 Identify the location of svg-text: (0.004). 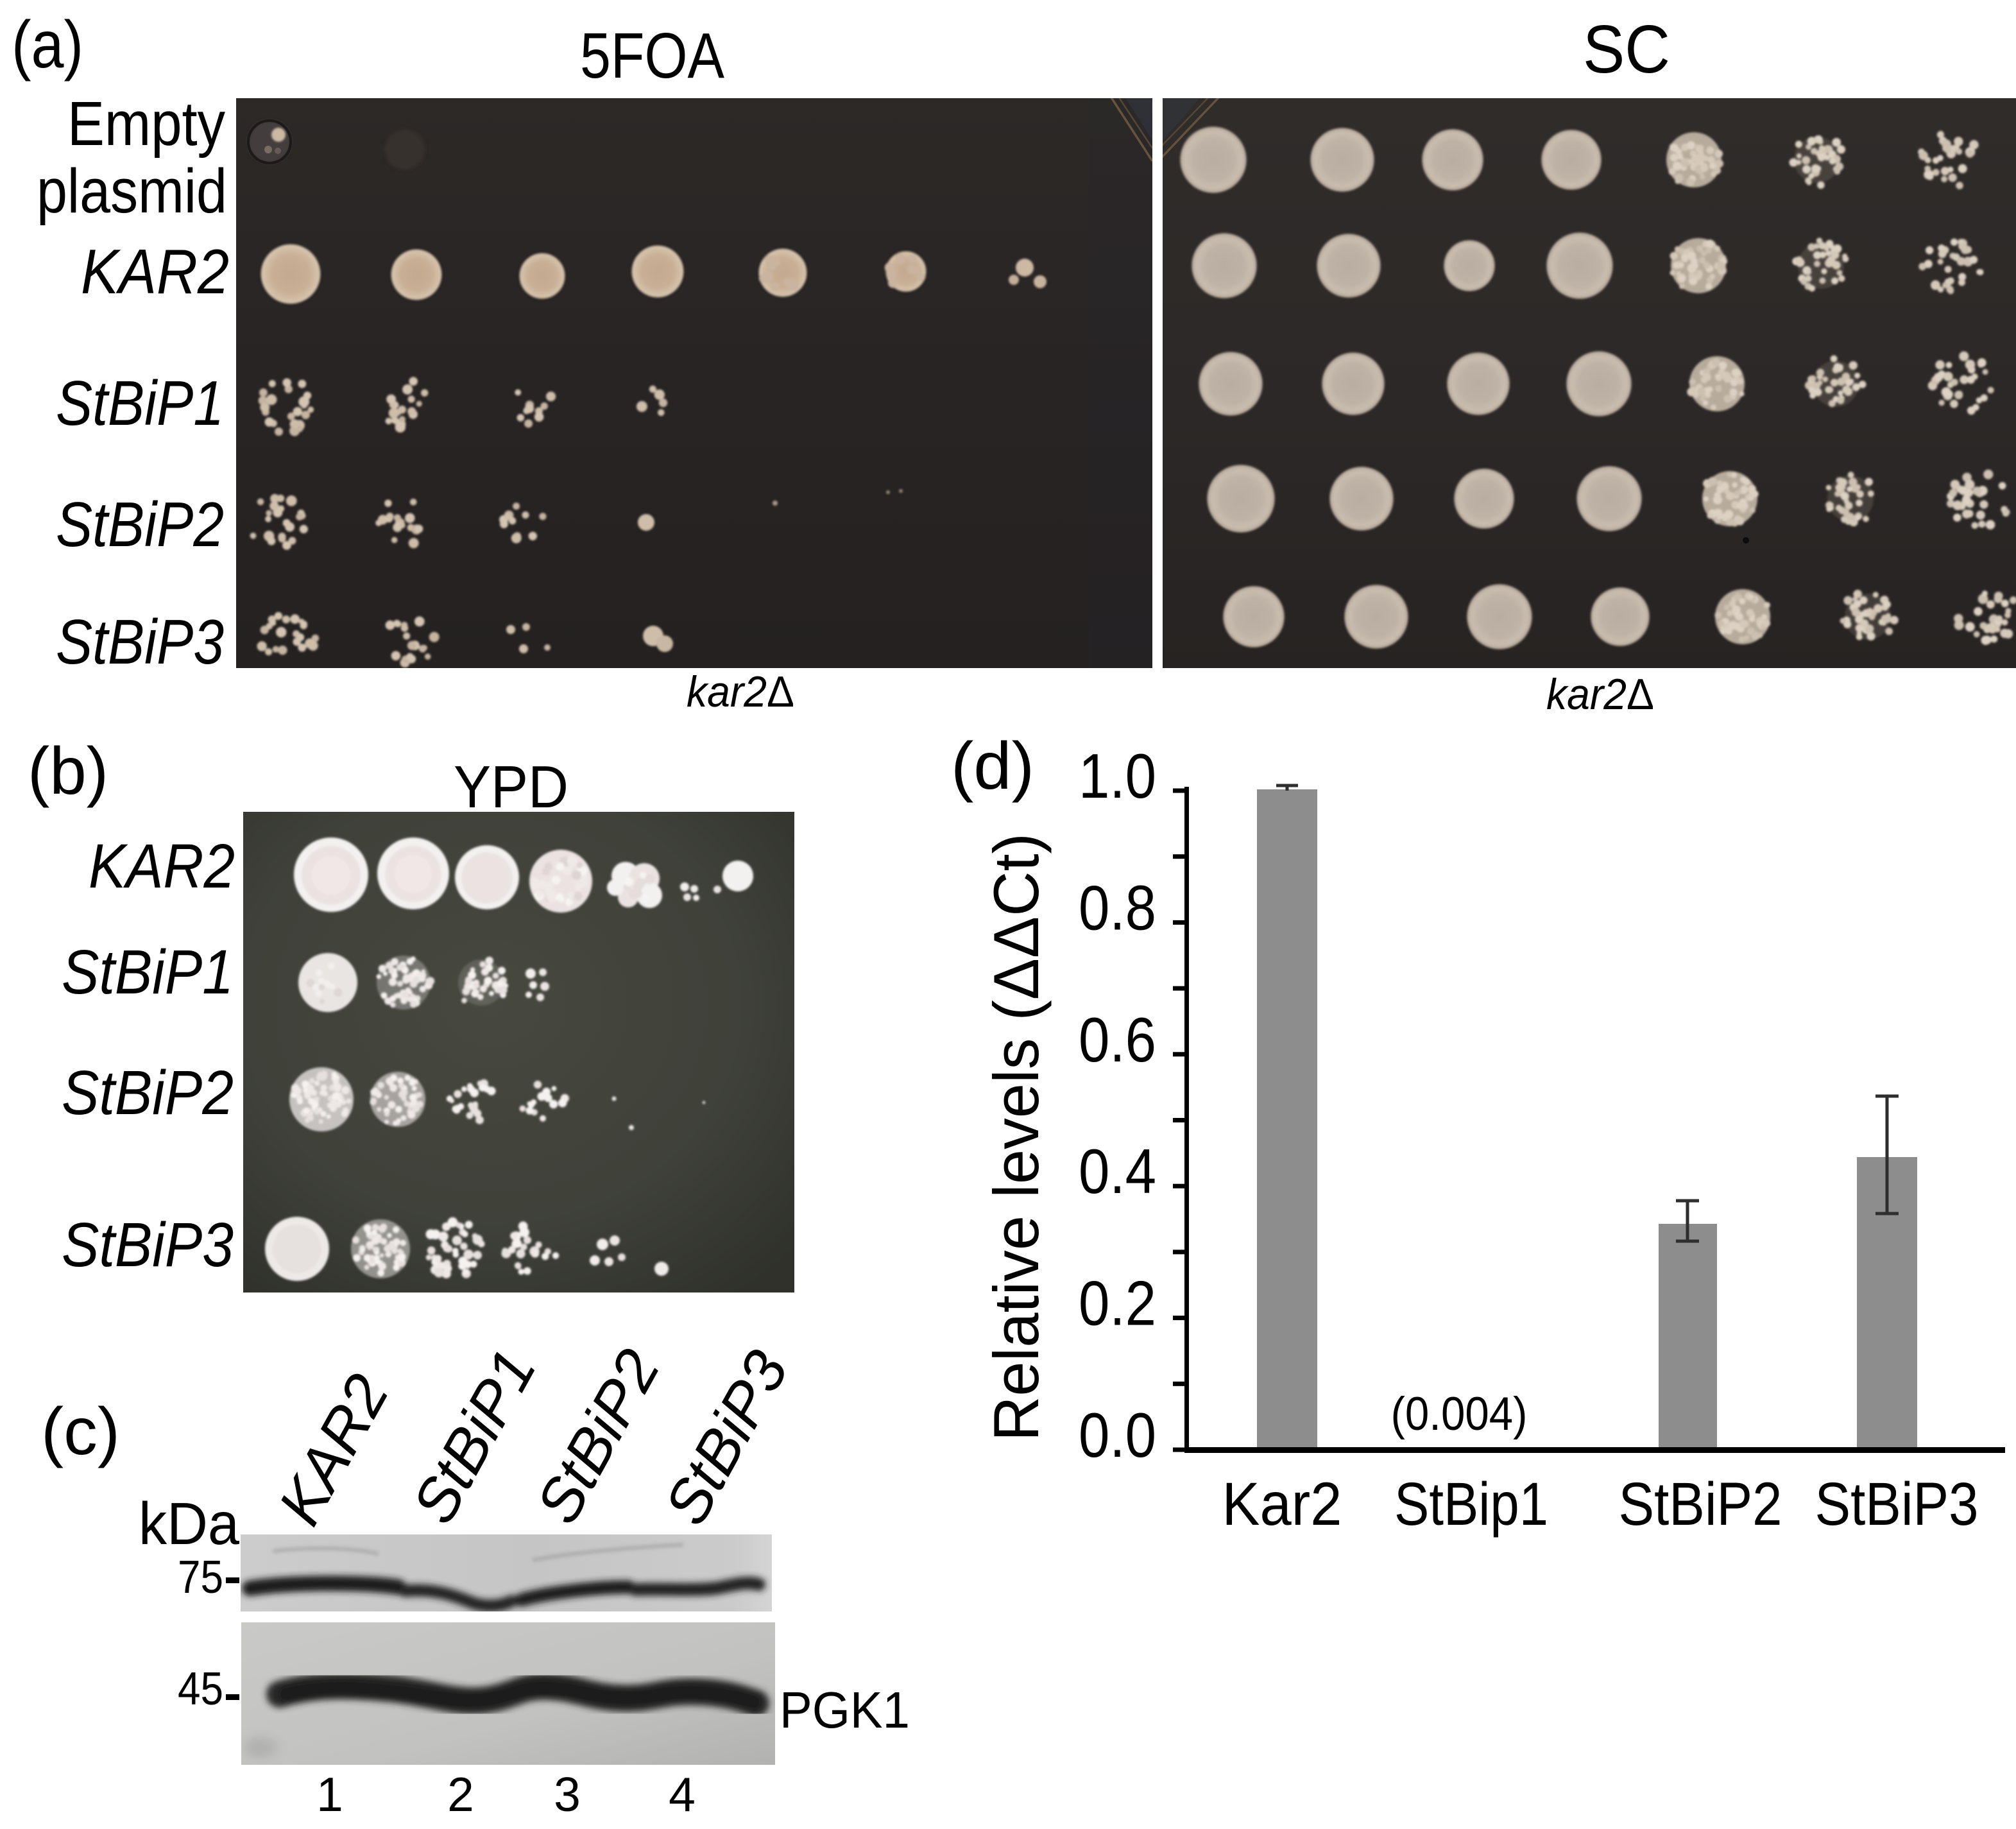
(1459, 1414).